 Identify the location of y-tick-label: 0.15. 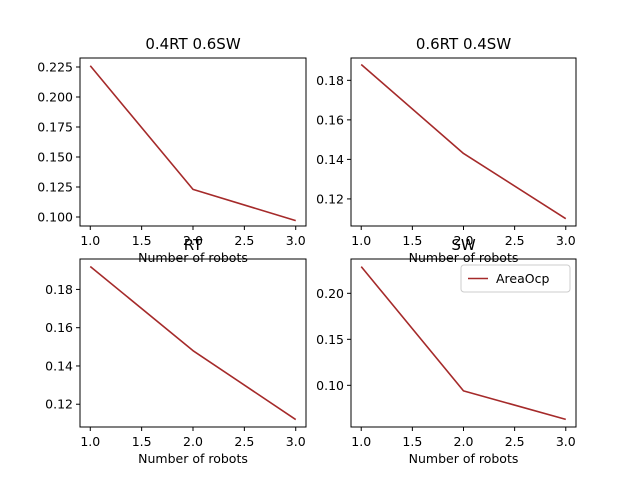
(330, 339).